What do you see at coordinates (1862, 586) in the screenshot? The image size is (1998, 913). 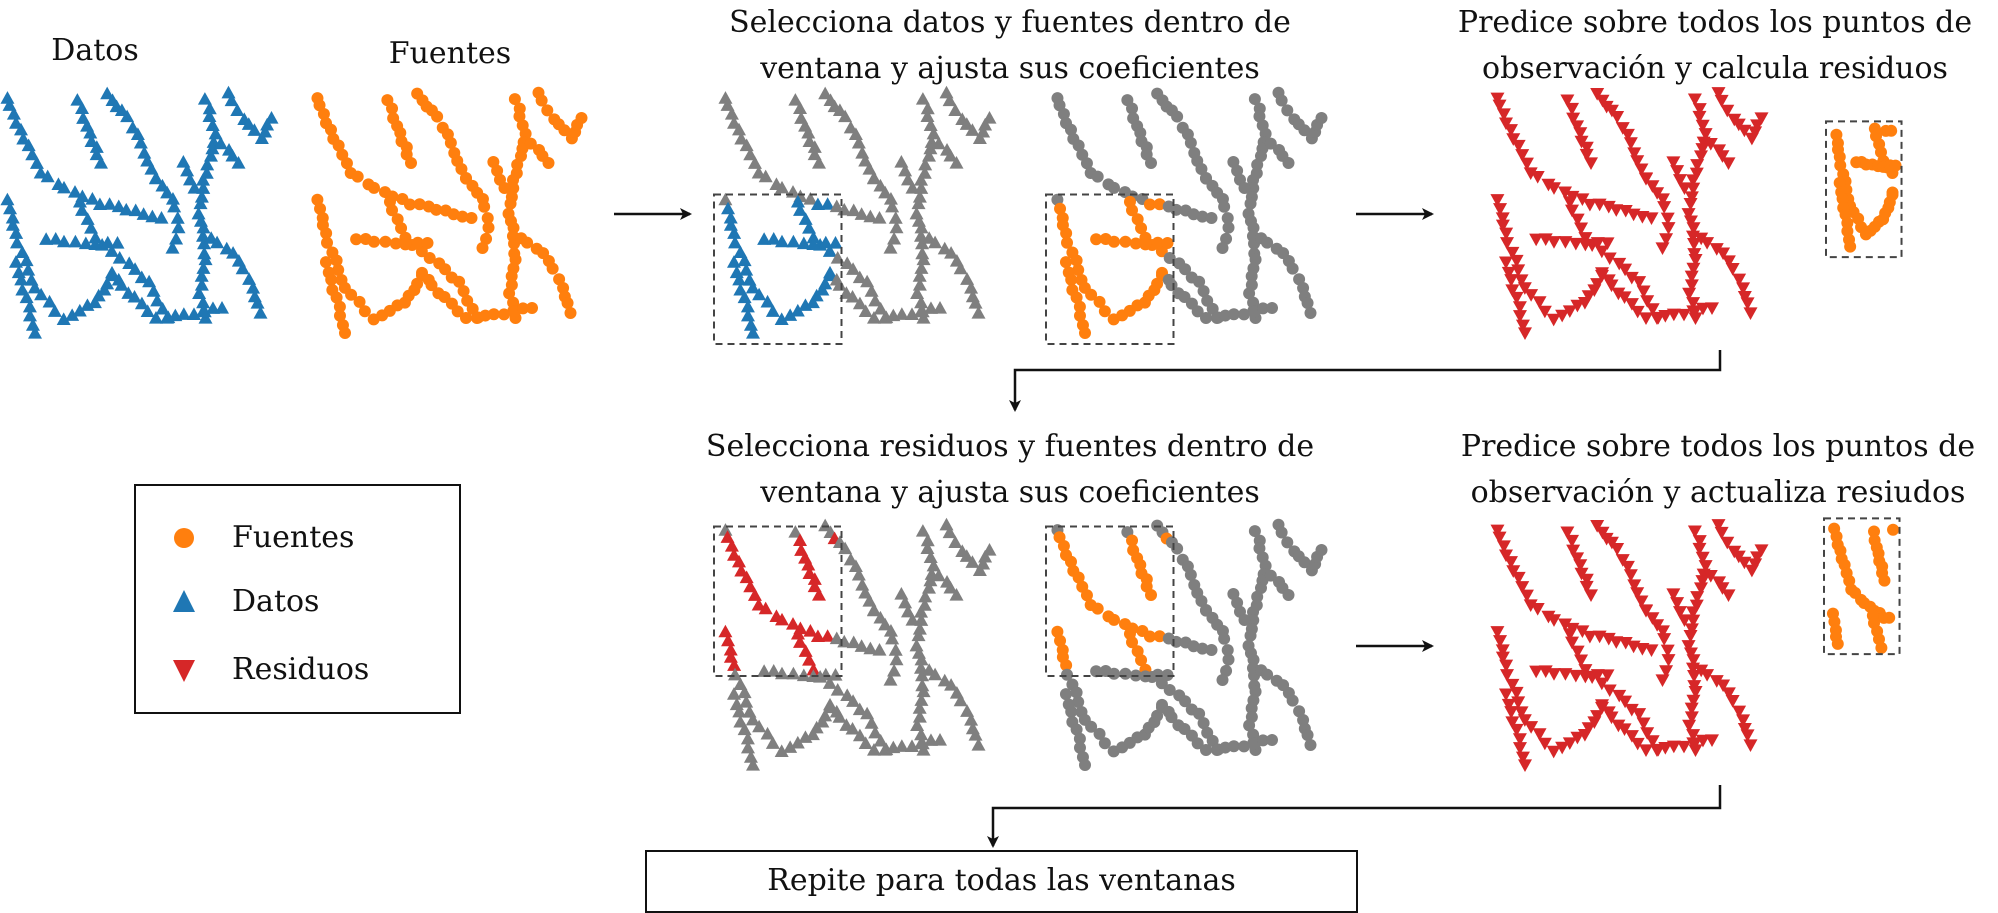 I see `panel-step4-fuentes-window` at bounding box center [1862, 586].